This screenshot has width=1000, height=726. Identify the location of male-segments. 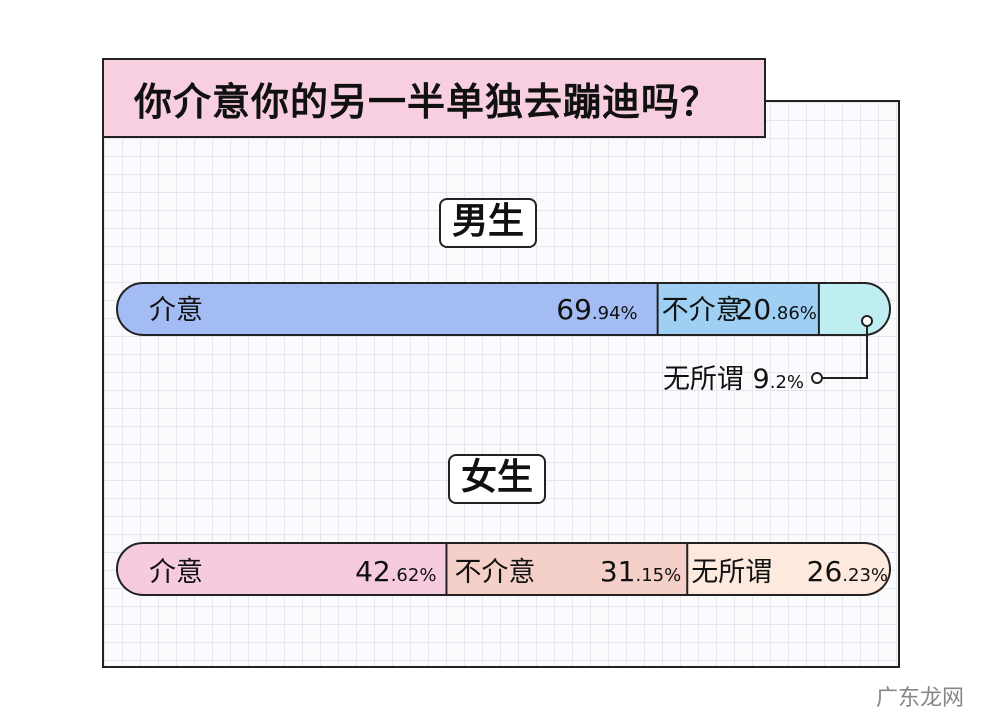
(503, 309).